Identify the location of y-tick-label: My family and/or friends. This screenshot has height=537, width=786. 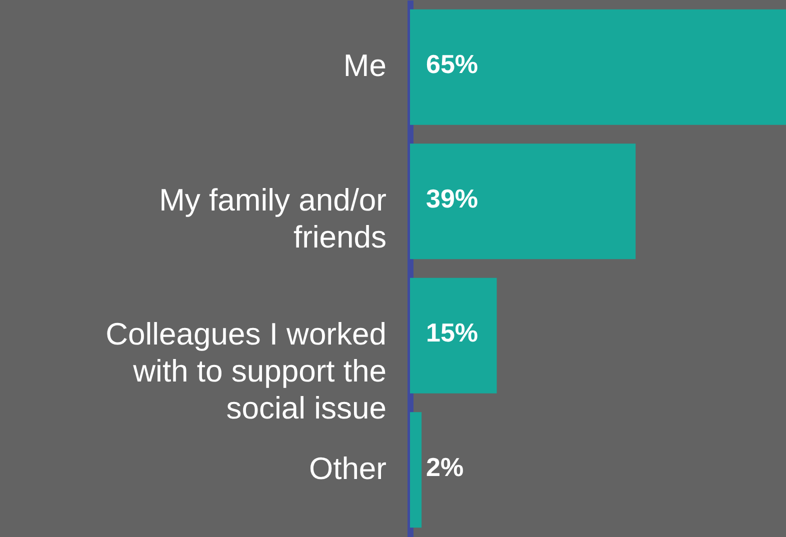
(272, 218).